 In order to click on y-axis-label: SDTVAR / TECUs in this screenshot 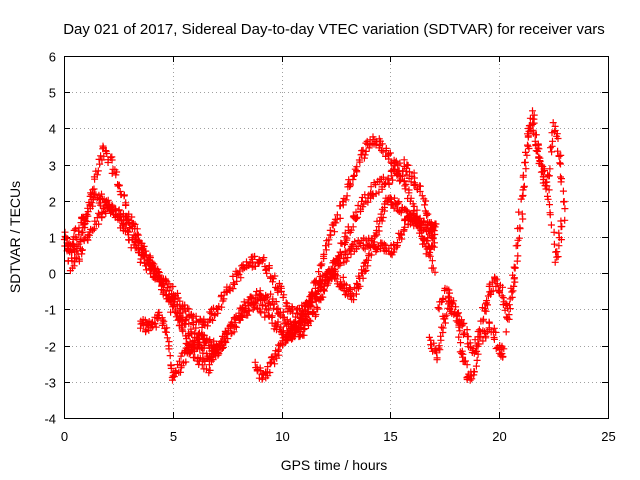, I will do `click(15, 237)`.